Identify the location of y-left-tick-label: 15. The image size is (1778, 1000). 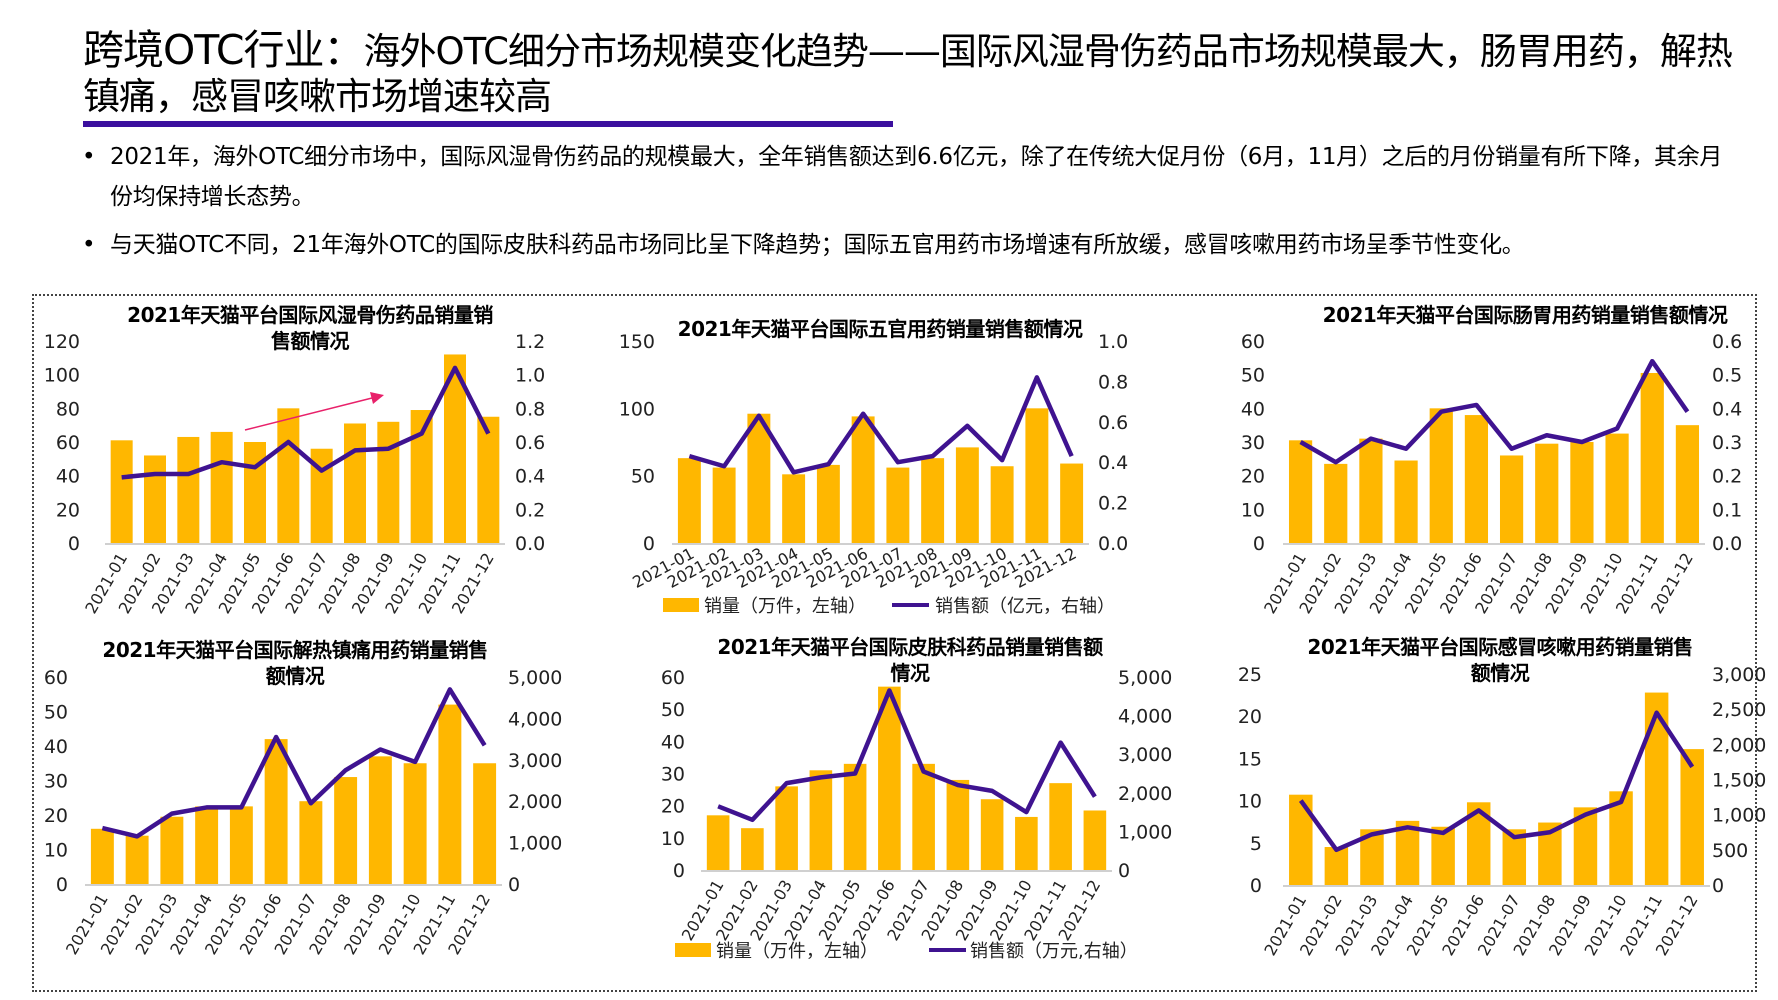
(1250, 759).